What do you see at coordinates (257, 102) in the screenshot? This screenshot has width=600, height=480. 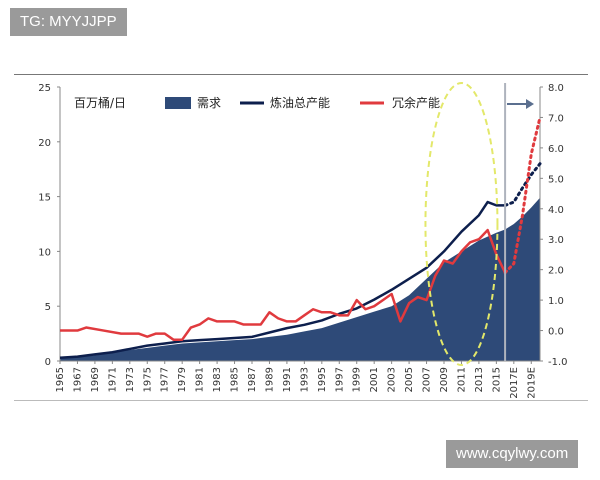 I see `legend: 百万桶/日 需求 炼油总产能 冗余产能` at bounding box center [257, 102].